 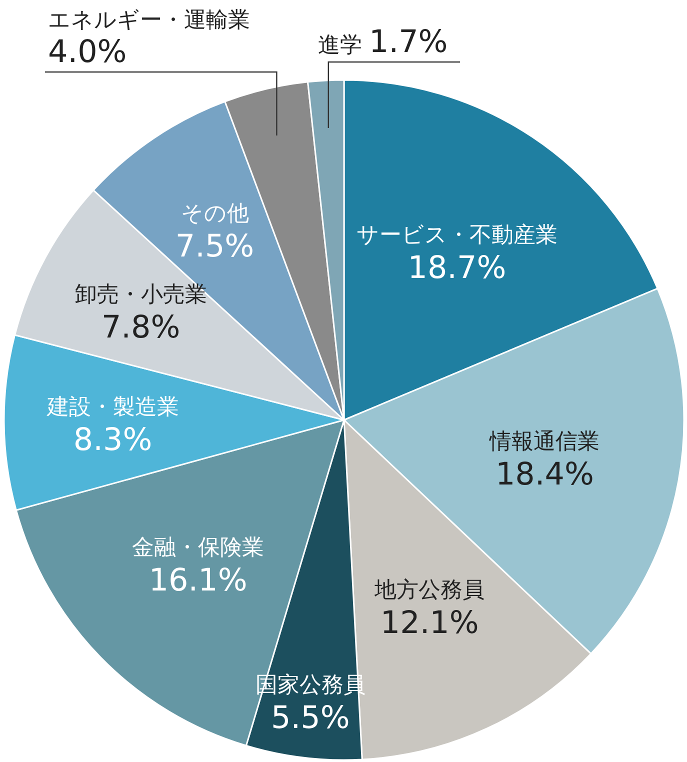 What do you see at coordinates (149, 20) in the screenshot?
I see `slice-label: エネルギー・運輸業` at bounding box center [149, 20].